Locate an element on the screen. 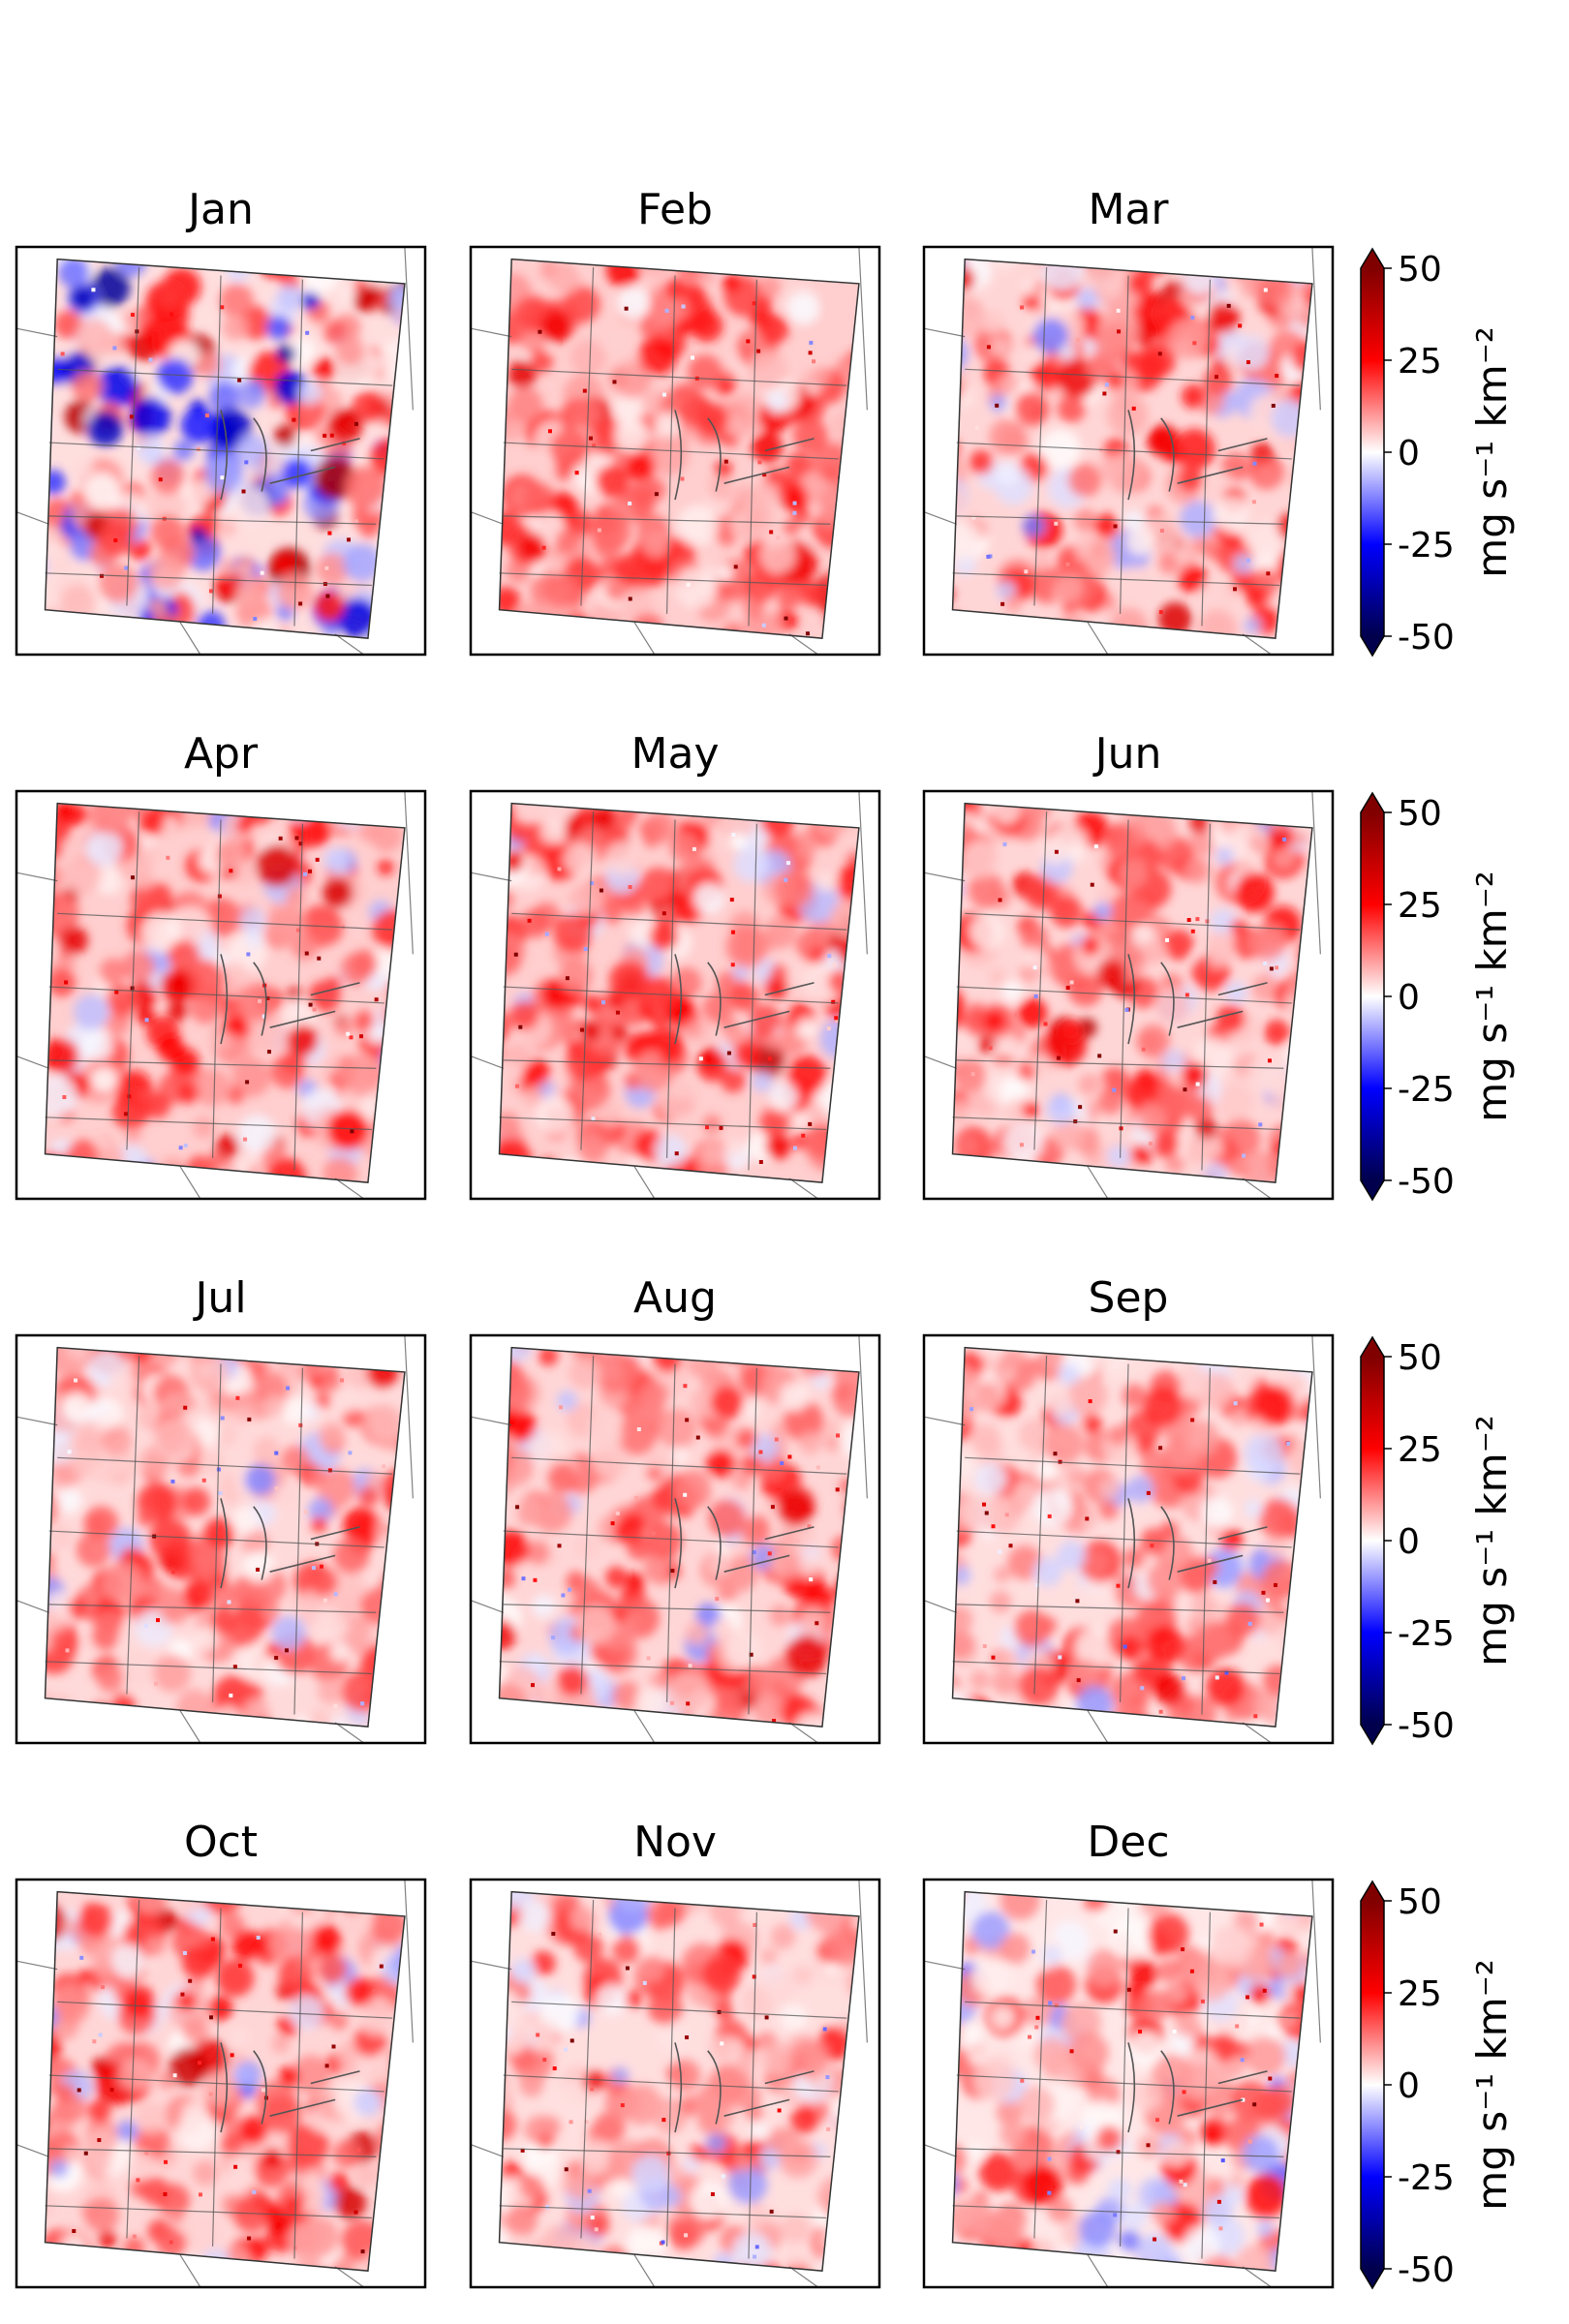 The image size is (1569, 2324). panel-frame is located at coordinates (1128, 1539).